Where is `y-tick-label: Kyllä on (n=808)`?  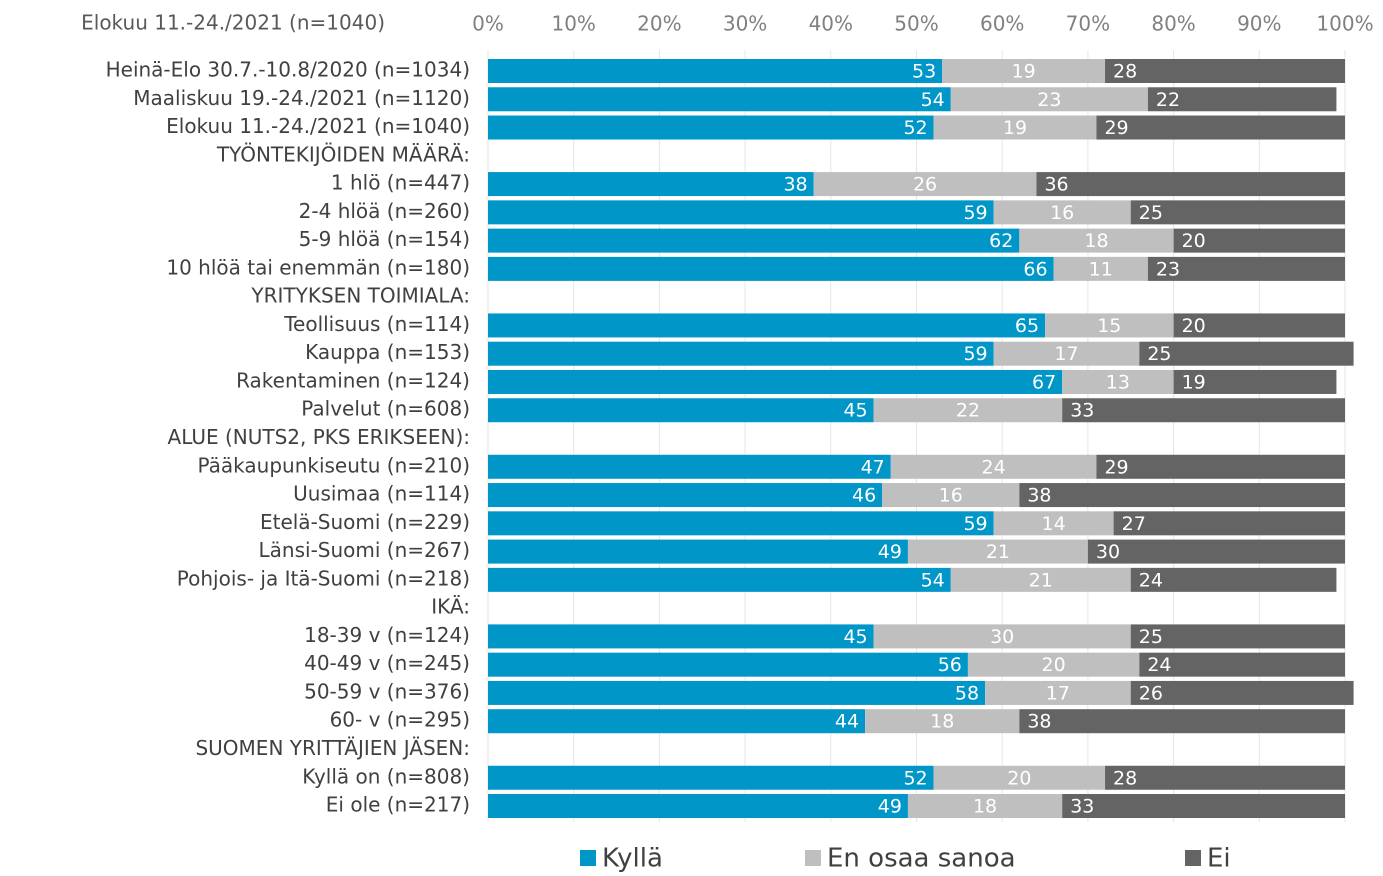 y-tick-label: Kyllä on (n=808) is located at coordinates (386, 776).